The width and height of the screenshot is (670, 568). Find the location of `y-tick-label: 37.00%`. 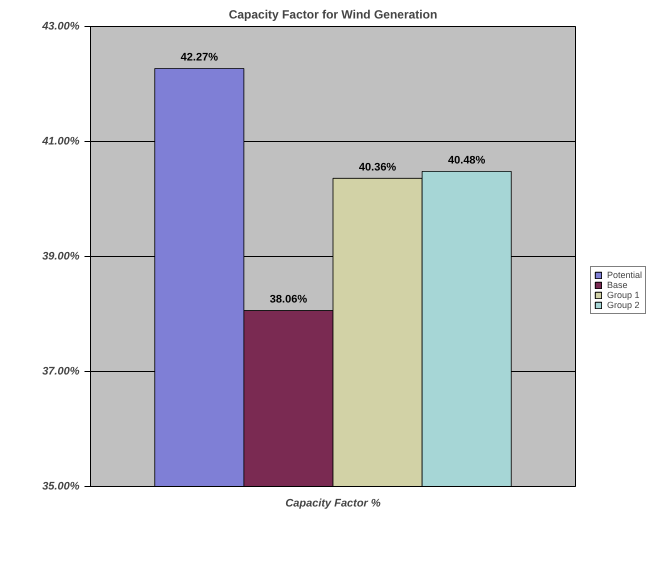

y-tick-label: 37.00% is located at coordinates (61, 372).